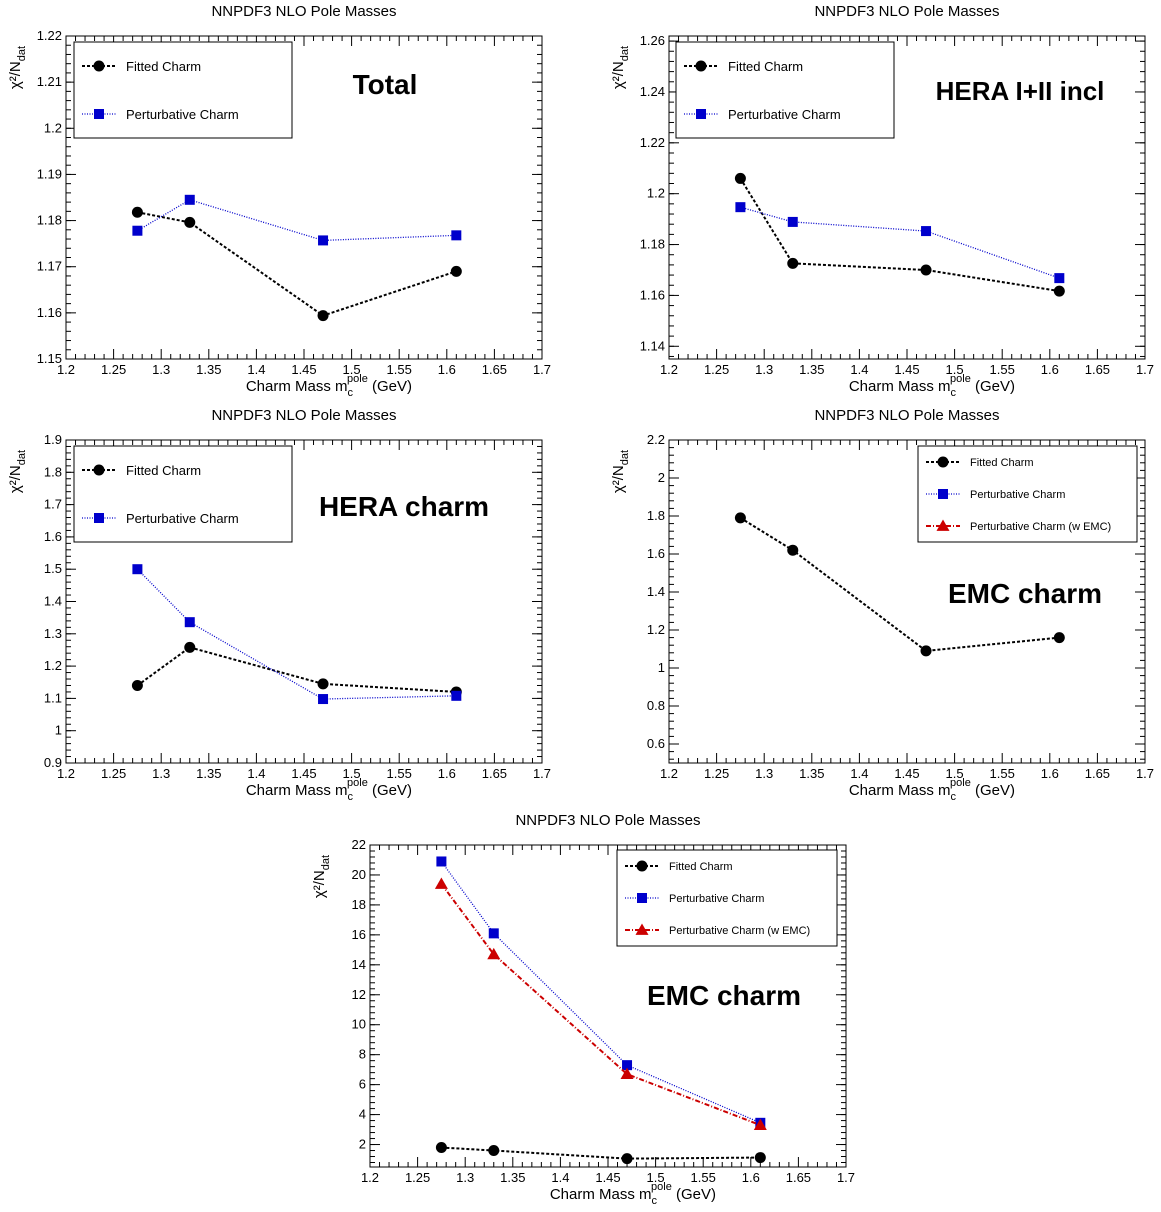 The height and width of the screenshot is (1212, 1161). Describe the element at coordinates (656, 553) in the screenshot. I see `y-tick-label: 1.6` at that location.